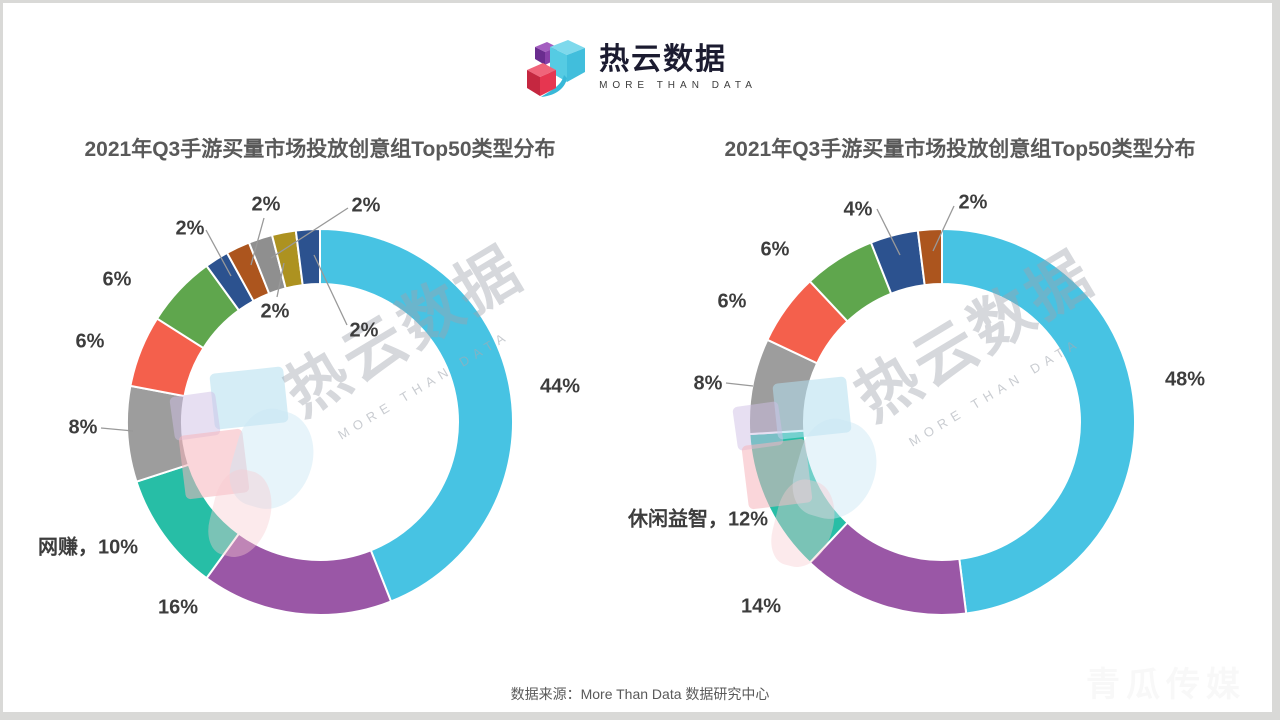 Image resolution: width=1280 pixels, height=720 pixels. Describe the element at coordinates (556, 68) in the screenshot. I see `reyun-logo-mark-icon` at that location.